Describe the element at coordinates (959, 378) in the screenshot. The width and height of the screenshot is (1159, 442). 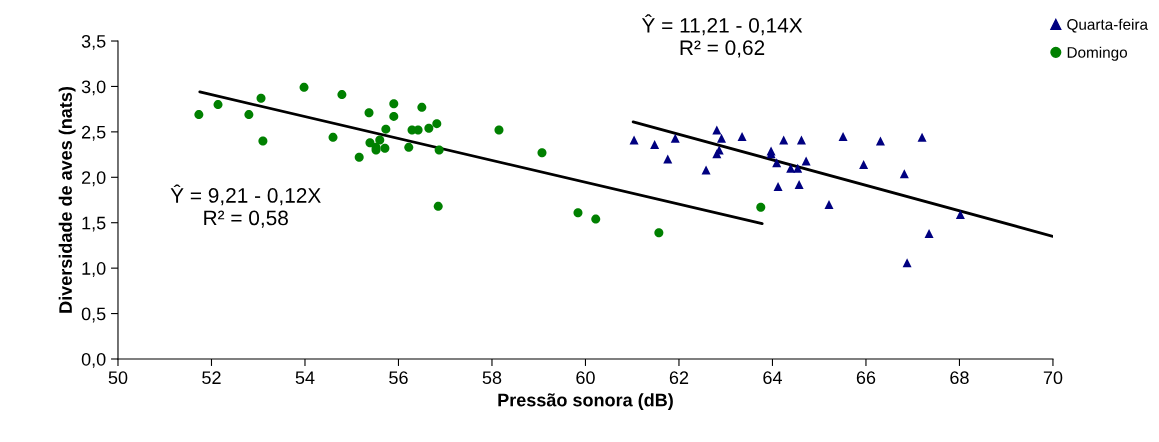
I see `x-tick-label: 68` at that location.